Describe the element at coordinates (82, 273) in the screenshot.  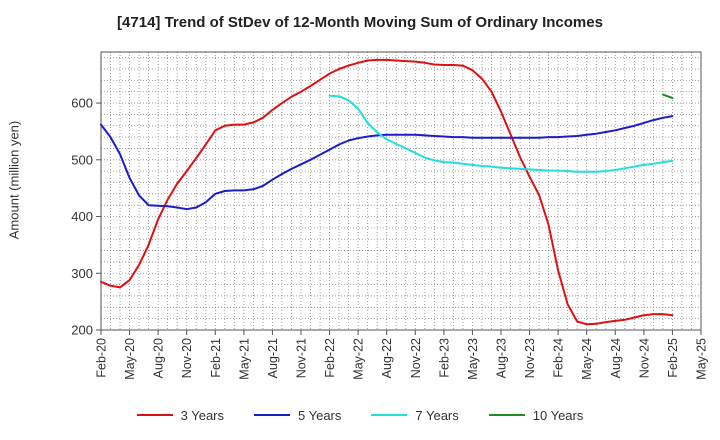
I see `y-tick-label: 300` at that location.